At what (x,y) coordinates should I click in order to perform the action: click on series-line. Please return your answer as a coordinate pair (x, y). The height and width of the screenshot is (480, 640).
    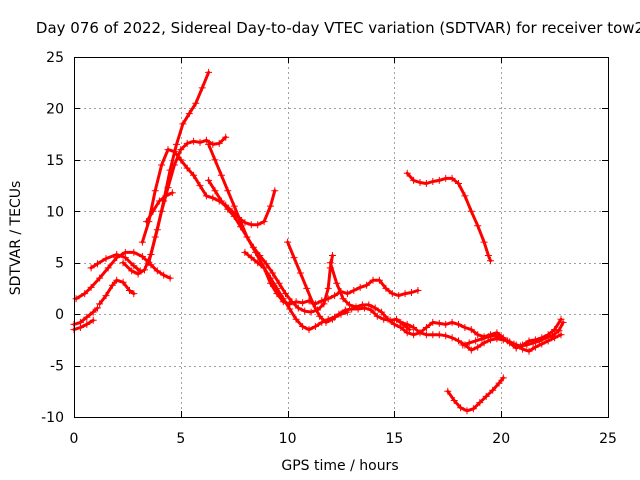
    Looking at the image, I should click on (166, 173).